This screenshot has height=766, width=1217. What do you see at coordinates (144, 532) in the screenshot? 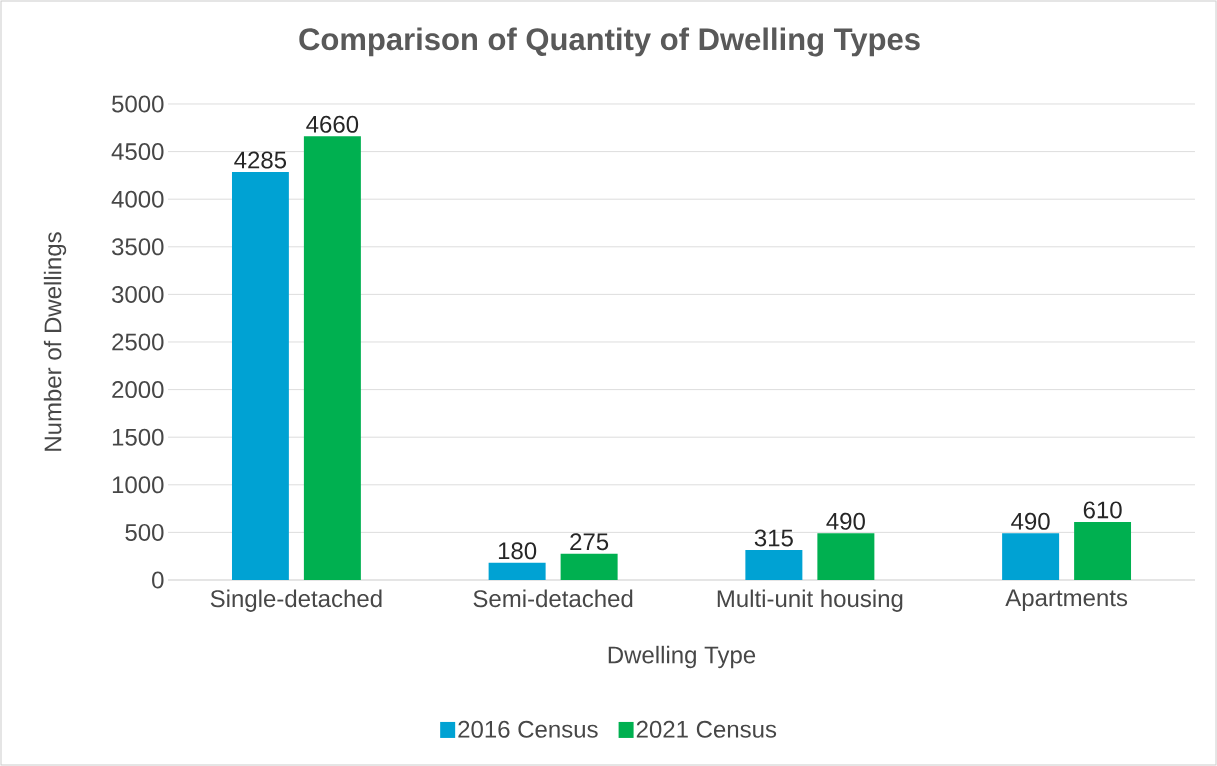
I see `y-tick-label: 500` at bounding box center [144, 532].